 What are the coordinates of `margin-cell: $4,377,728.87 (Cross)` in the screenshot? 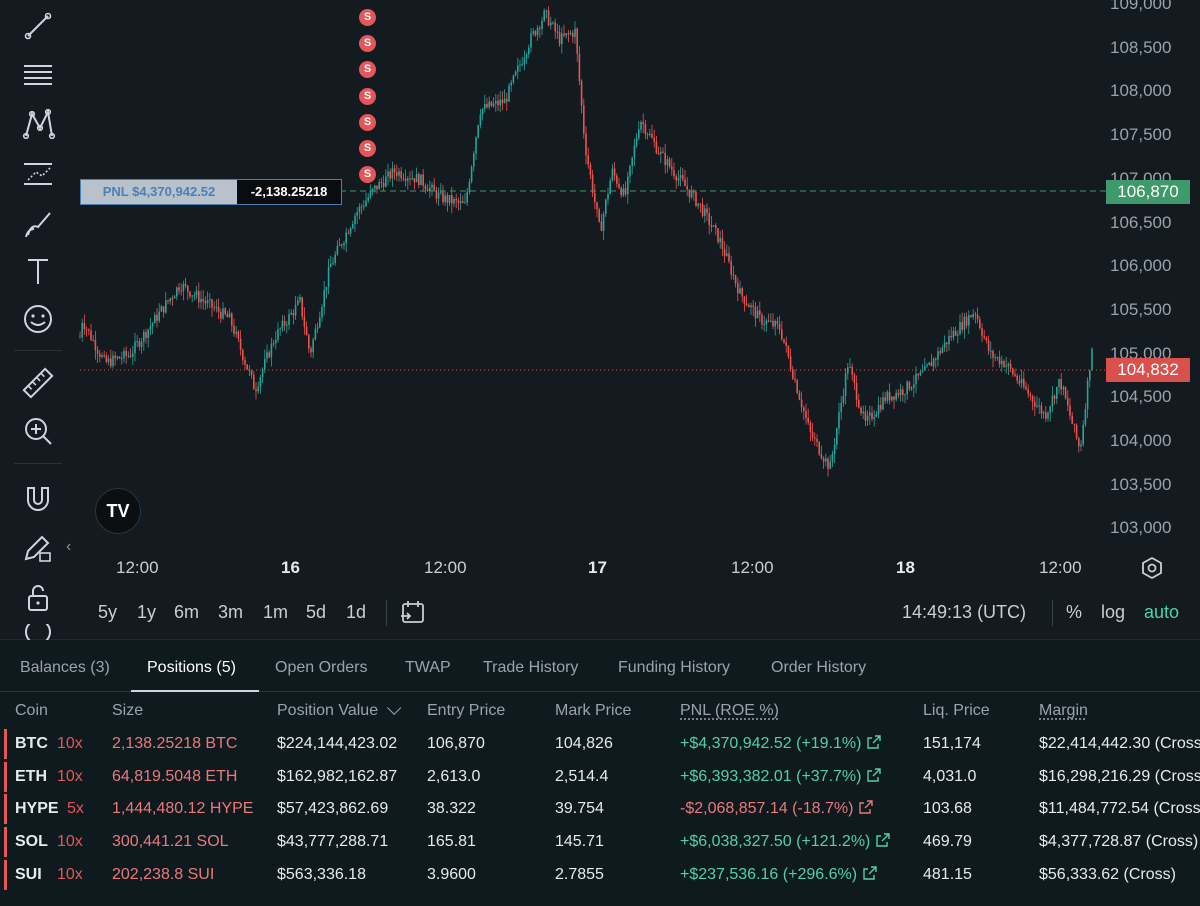 It's located at (1119, 842).